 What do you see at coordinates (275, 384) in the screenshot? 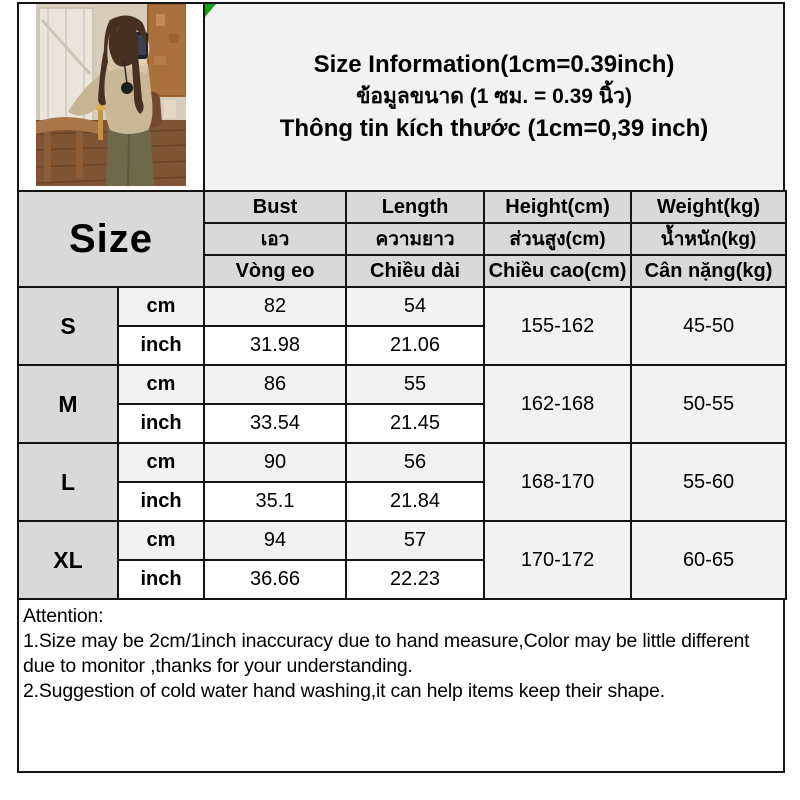
I see `bust-cm-m: 86` at bounding box center [275, 384].